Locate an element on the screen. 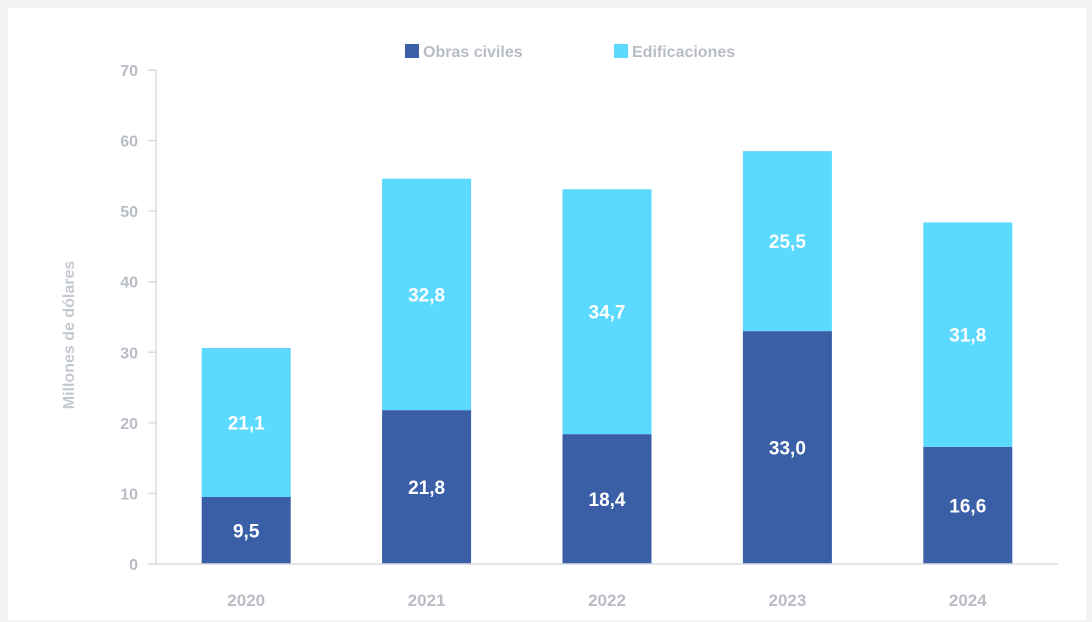 The image size is (1092, 622). data-label: 21,1 is located at coordinates (246, 424).